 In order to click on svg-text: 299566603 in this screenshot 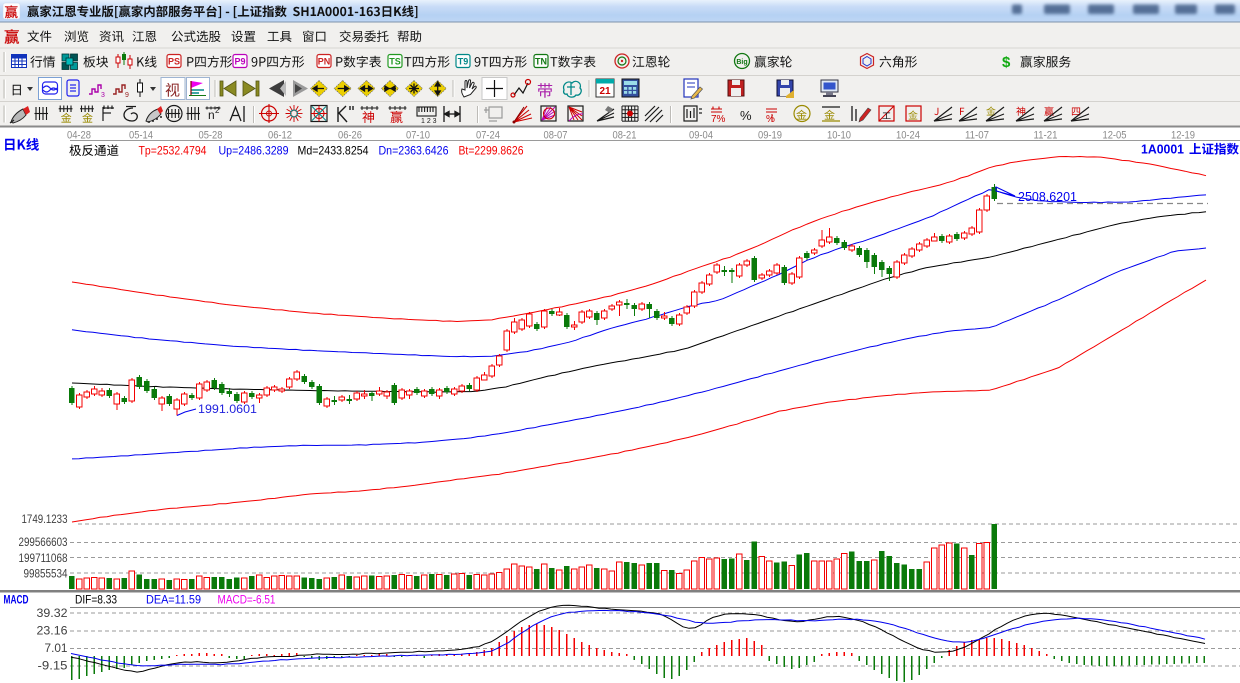, I will do `click(43, 543)`.